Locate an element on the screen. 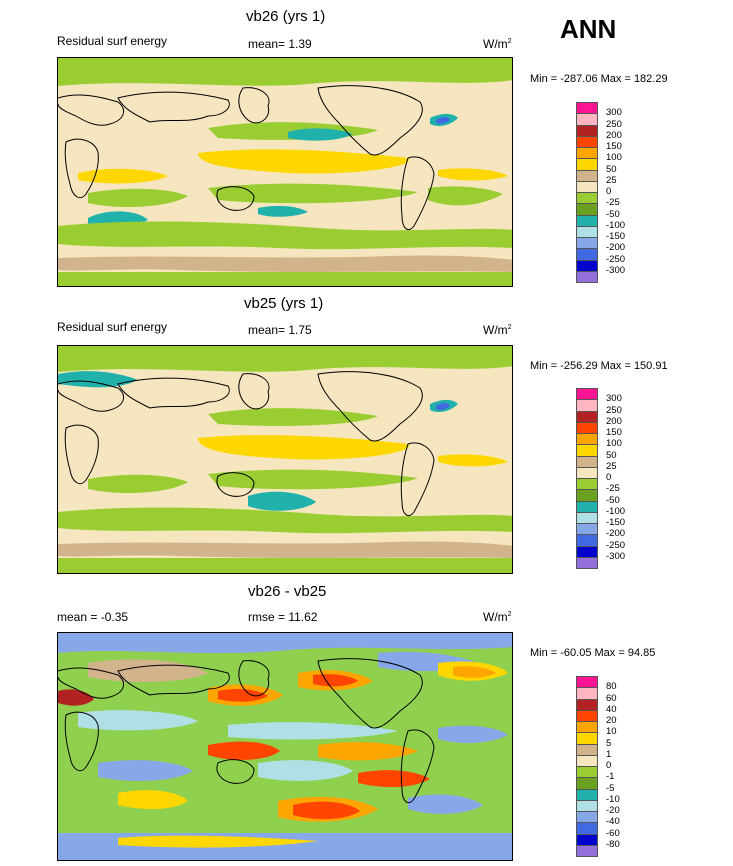  colorbar-tick-label: -20 is located at coordinates (613, 810).